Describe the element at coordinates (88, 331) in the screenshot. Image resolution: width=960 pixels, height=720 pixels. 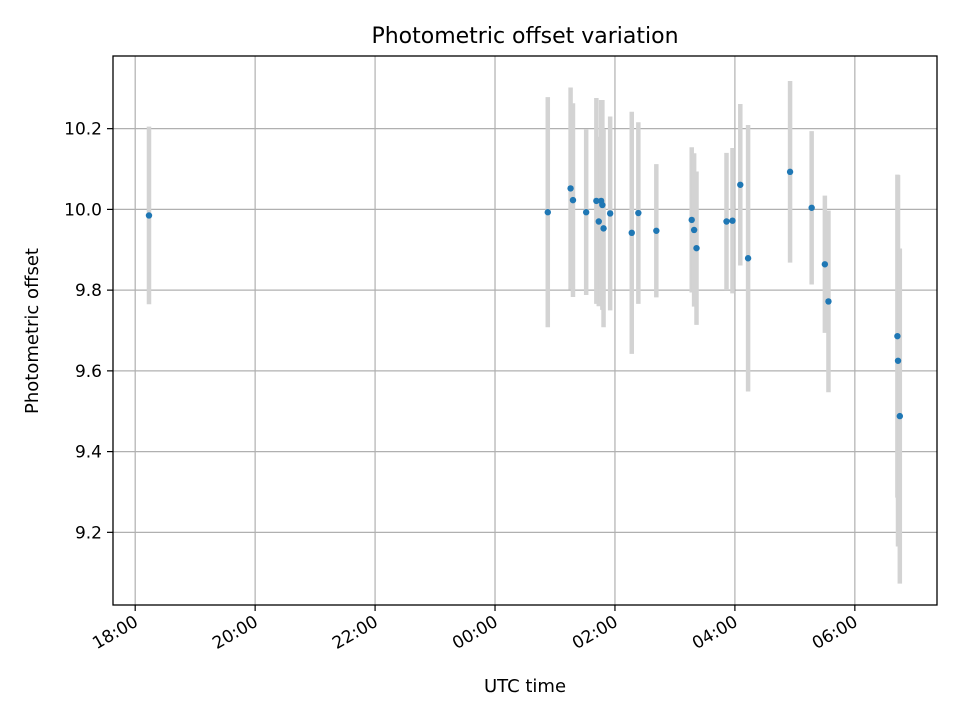
I see `y-axis-ticks: 9.2 9.4 9.6 9.8 10.0 10.2` at that location.